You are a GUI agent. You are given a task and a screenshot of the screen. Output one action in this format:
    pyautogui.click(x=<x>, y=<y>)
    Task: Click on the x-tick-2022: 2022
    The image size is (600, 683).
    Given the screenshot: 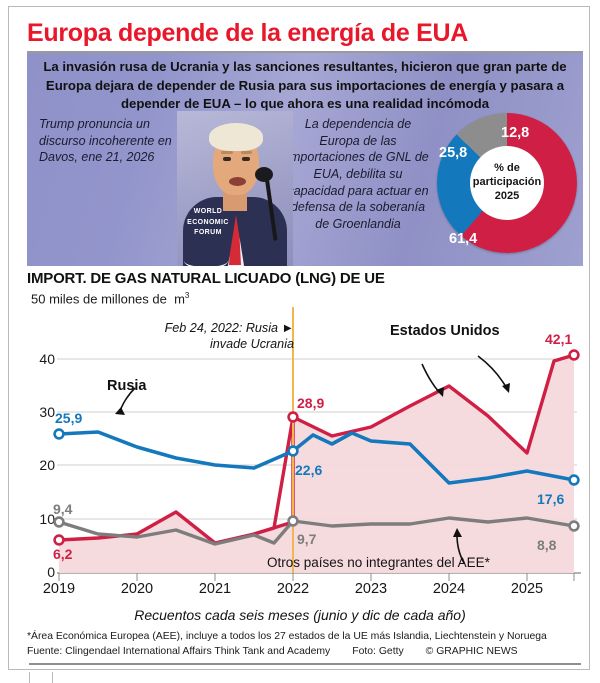 What is the action you would take?
    pyautogui.click(x=293, y=589)
    